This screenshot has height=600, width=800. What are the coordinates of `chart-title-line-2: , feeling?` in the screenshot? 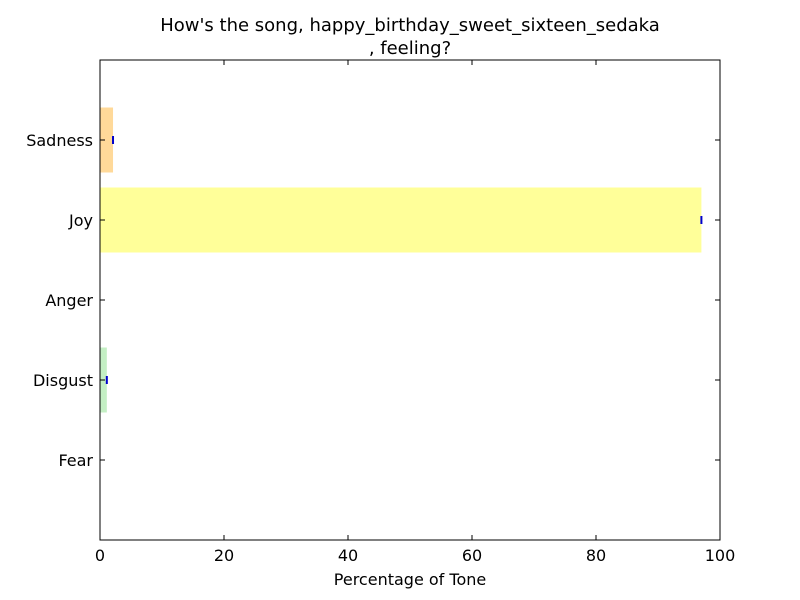 It's located at (410, 48).